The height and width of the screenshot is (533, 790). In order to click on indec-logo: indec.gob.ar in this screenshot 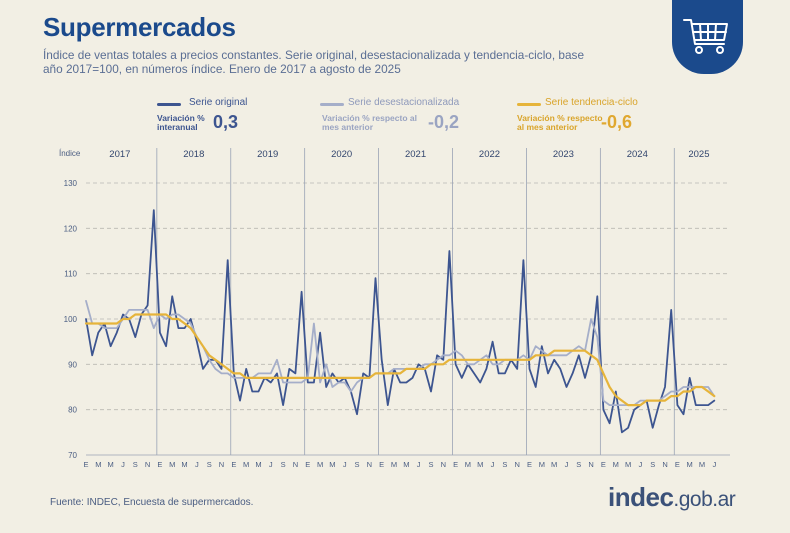, I will do `click(672, 497)`.